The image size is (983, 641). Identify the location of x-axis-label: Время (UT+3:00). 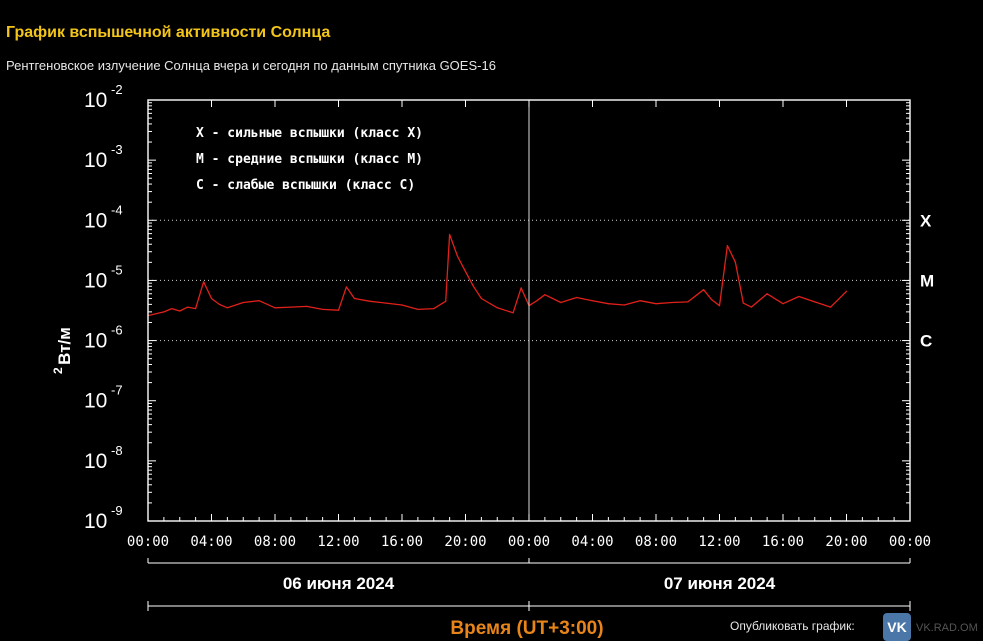
(526, 628).